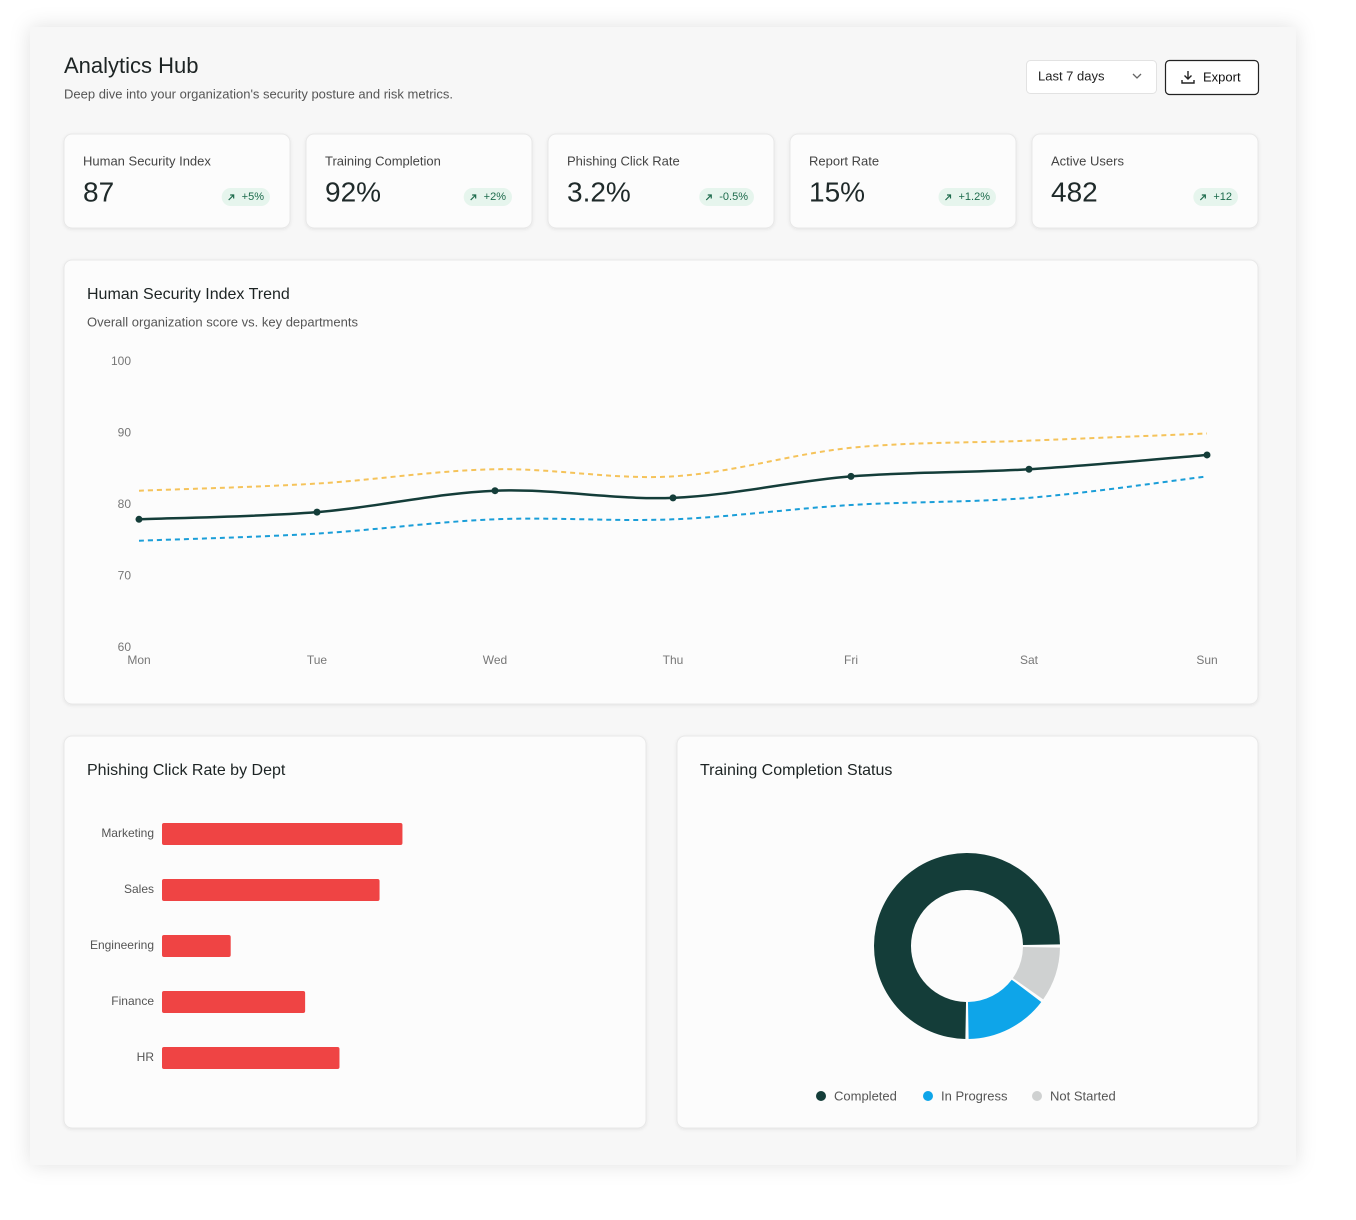  Describe the element at coordinates (599, 191) in the screenshot. I see `kpi-value: 3.2%` at that location.